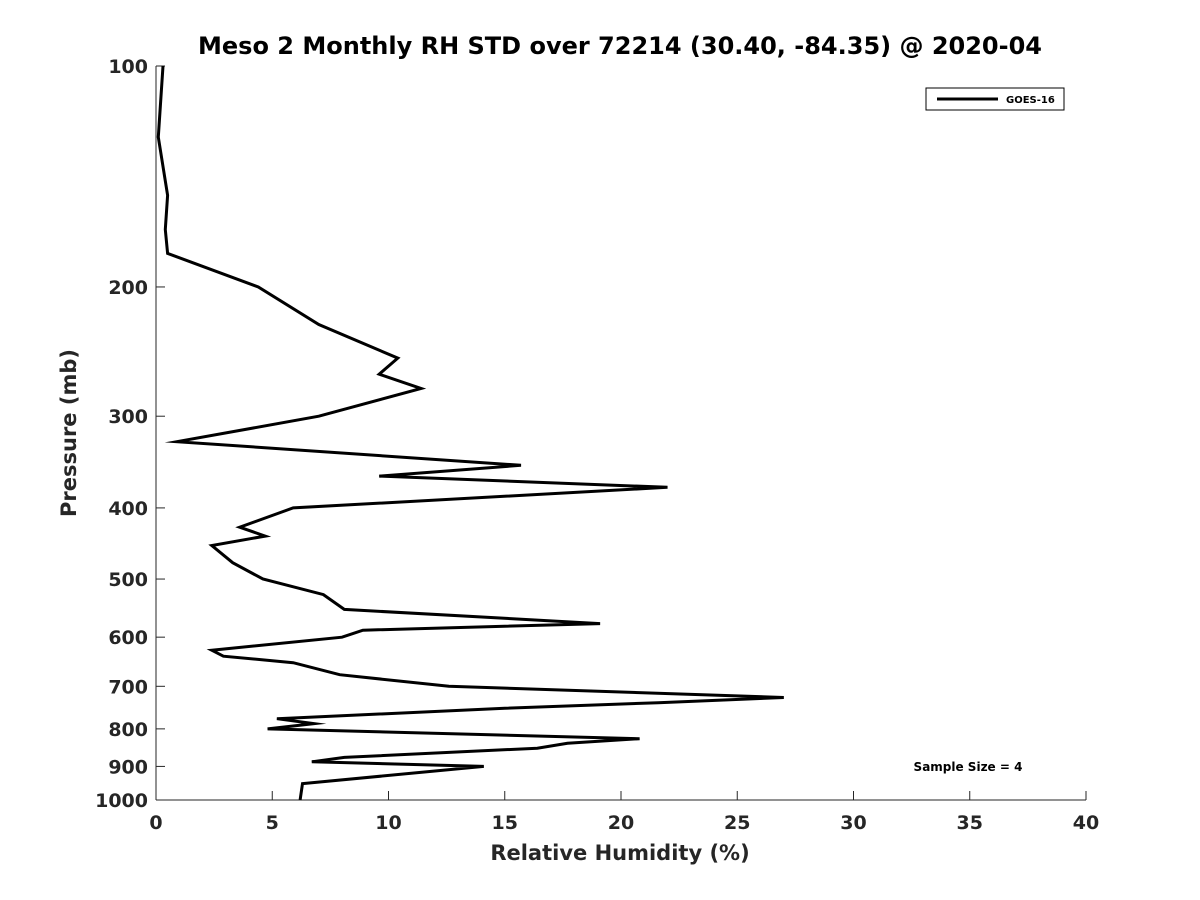 Image resolution: width=1200 pixels, height=900 pixels. Describe the element at coordinates (619, 853) in the screenshot. I see `x-axis-label: Relative Humidity (%)` at that location.